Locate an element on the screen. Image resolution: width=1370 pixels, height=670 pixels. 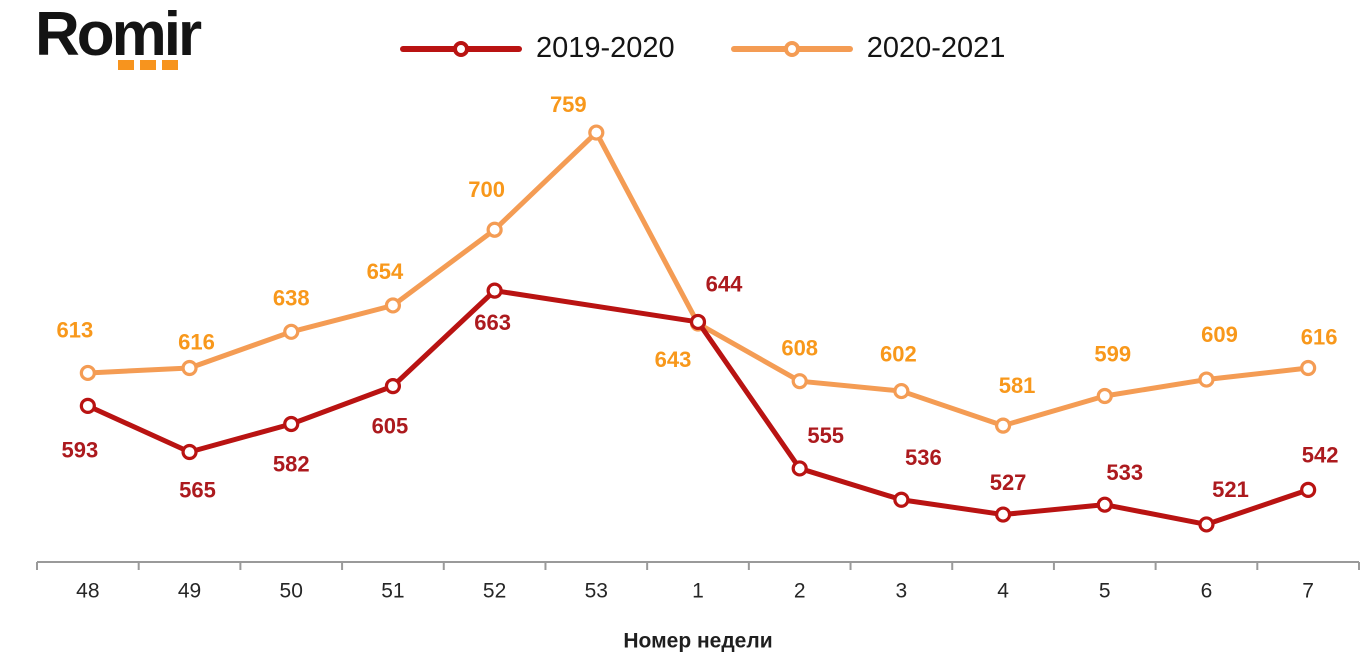
romir-logo: Romir is located at coordinates (145, 40).